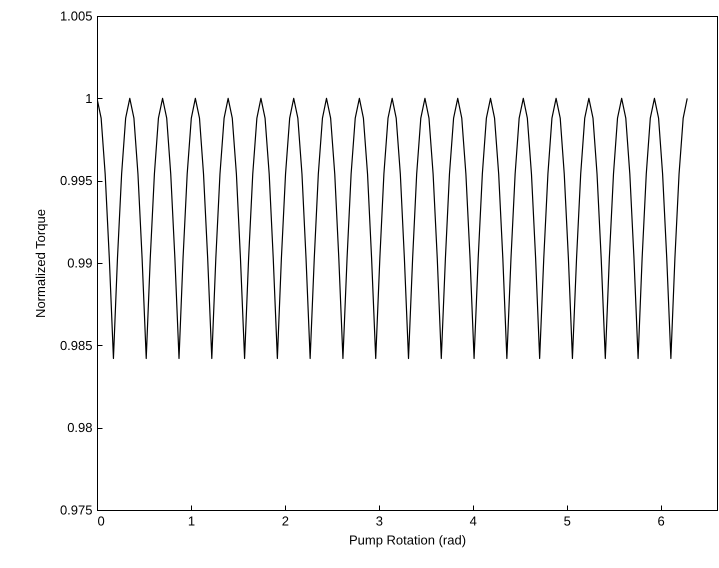 The image size is (719, 568). I want to click on y-tick-label: 0.975, so click(76, 510).